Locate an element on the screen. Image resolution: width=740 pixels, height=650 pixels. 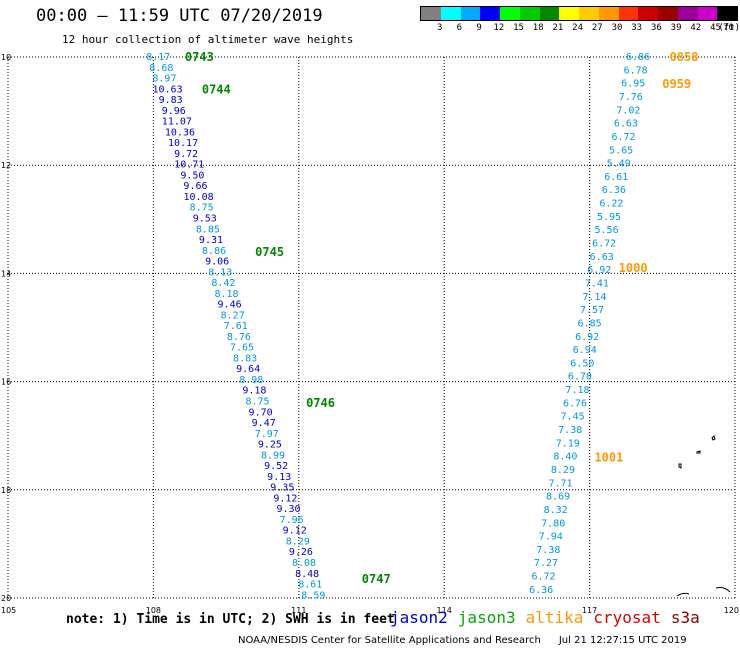
wave-height-value: 5.49 is located at coordinates (619, 164).